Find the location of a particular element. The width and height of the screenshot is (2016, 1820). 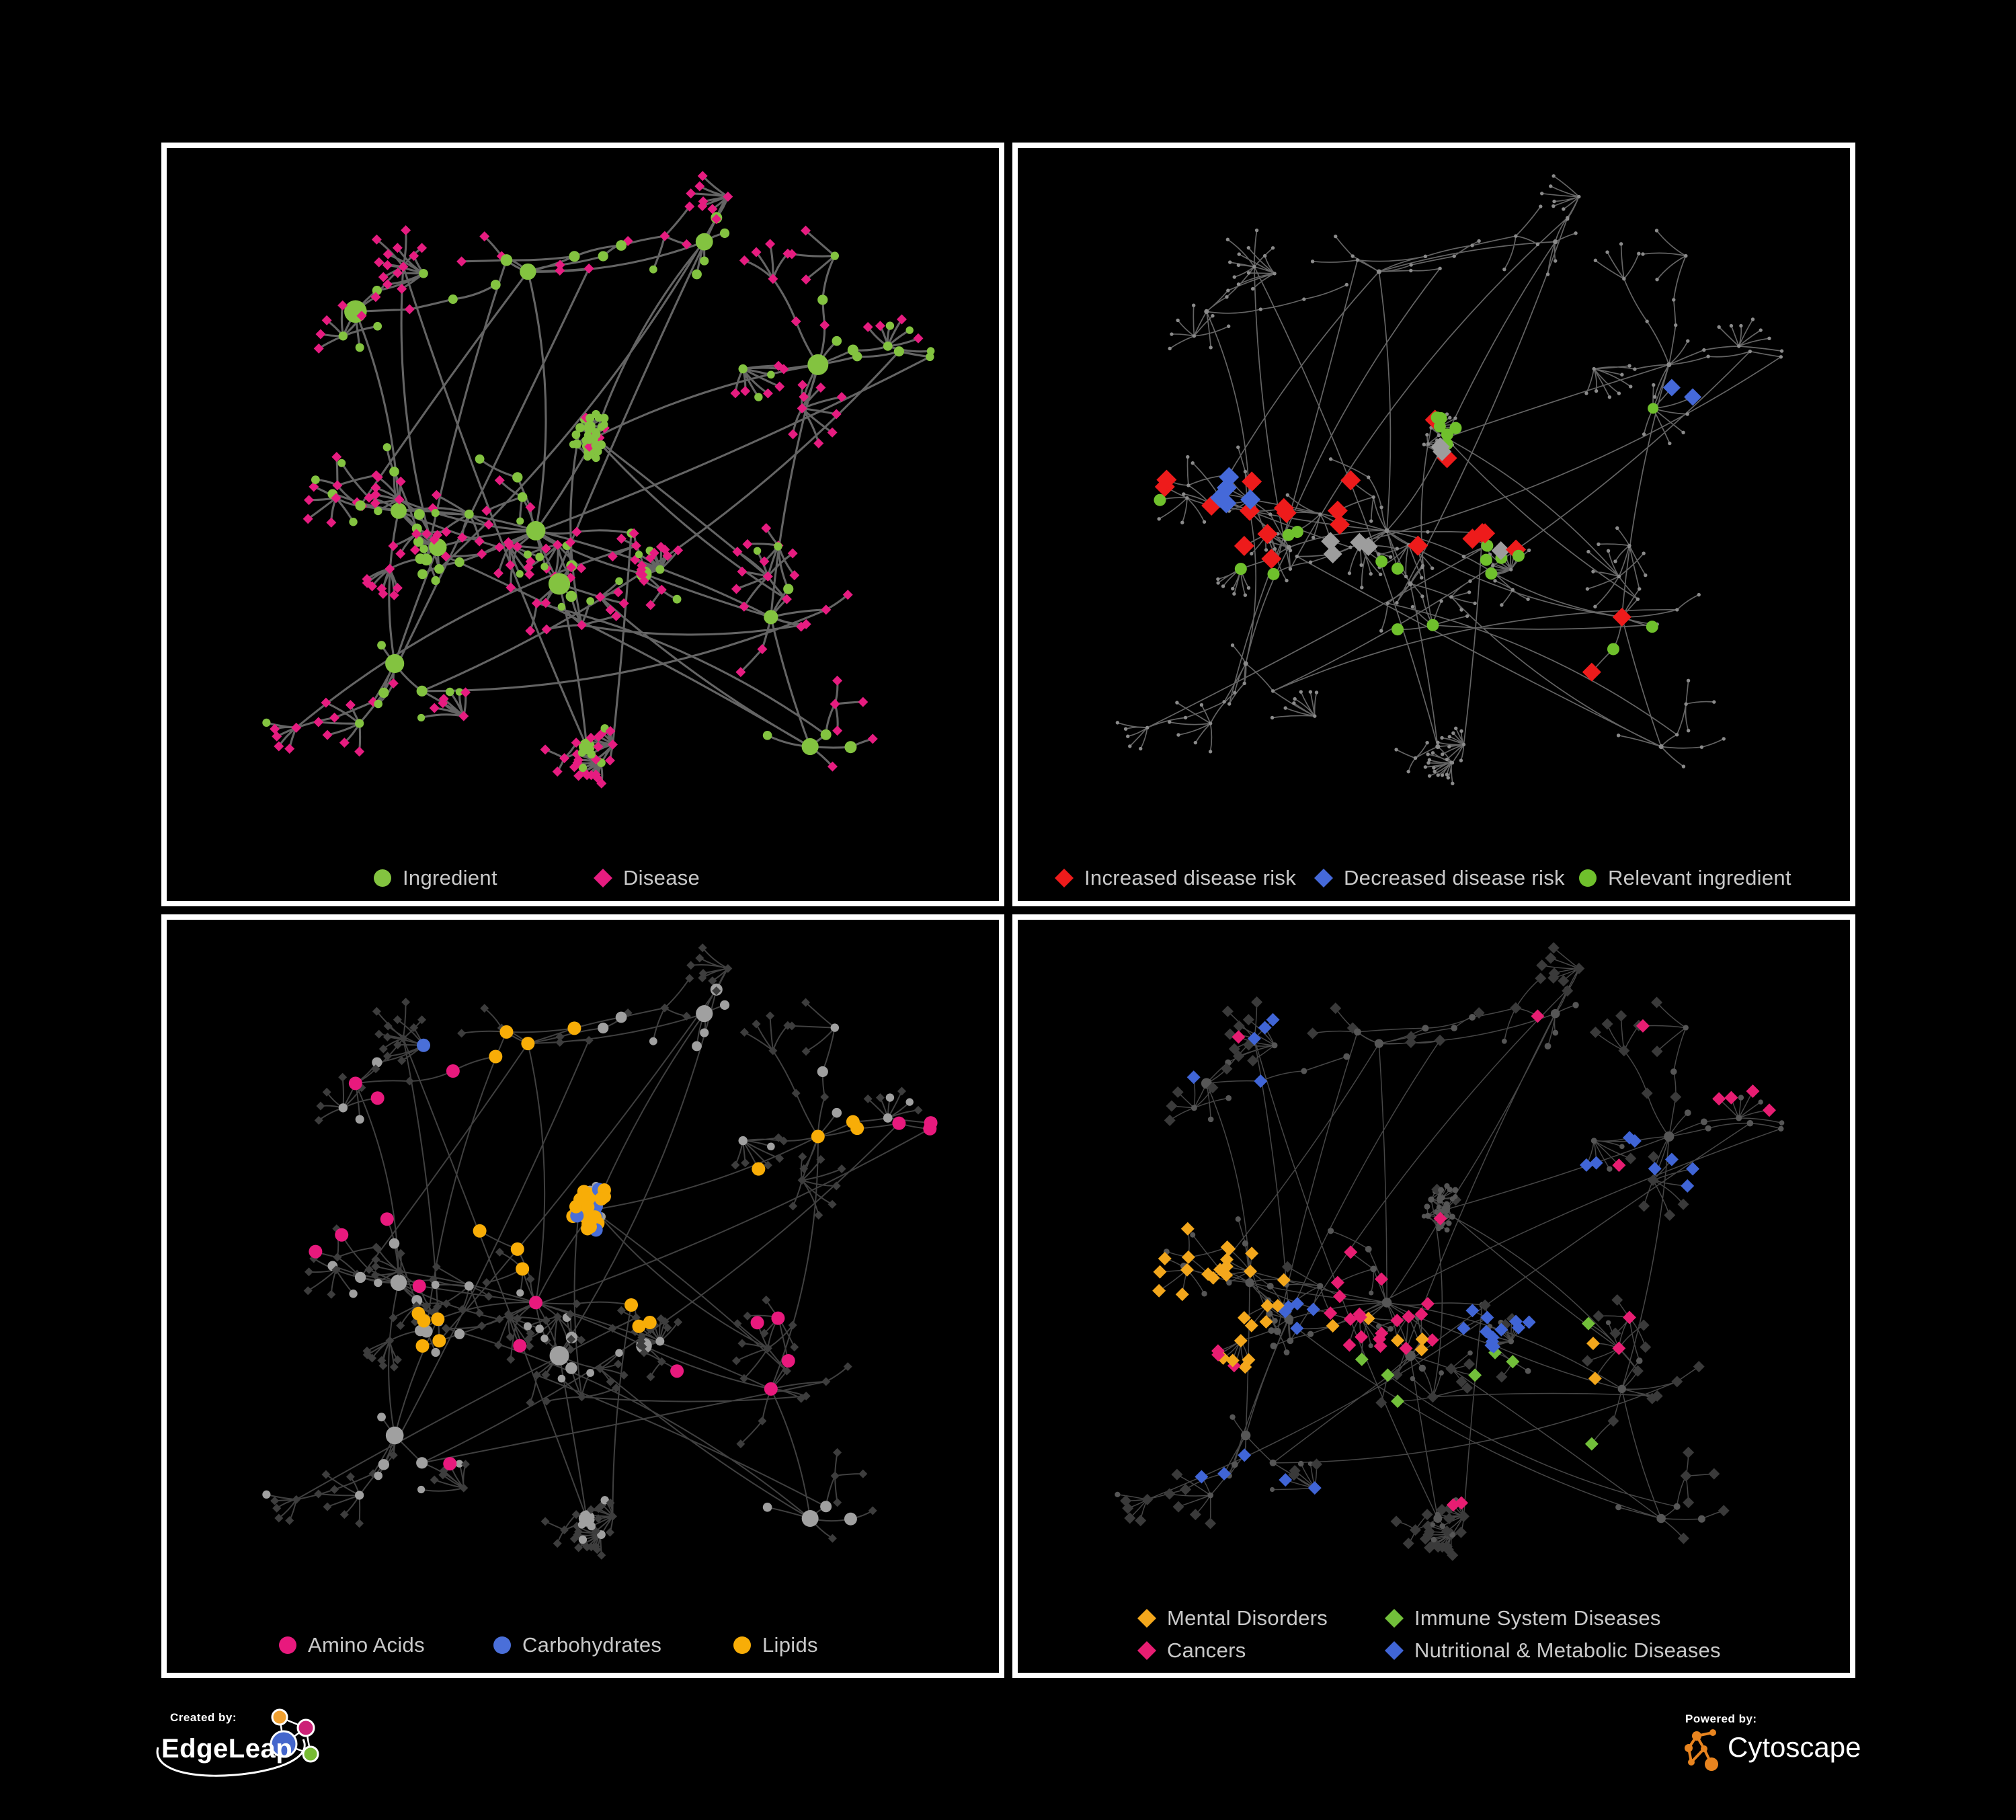

edgeleap-credit: Created by: EdgeLeap is located at coordinates (252, 1753).